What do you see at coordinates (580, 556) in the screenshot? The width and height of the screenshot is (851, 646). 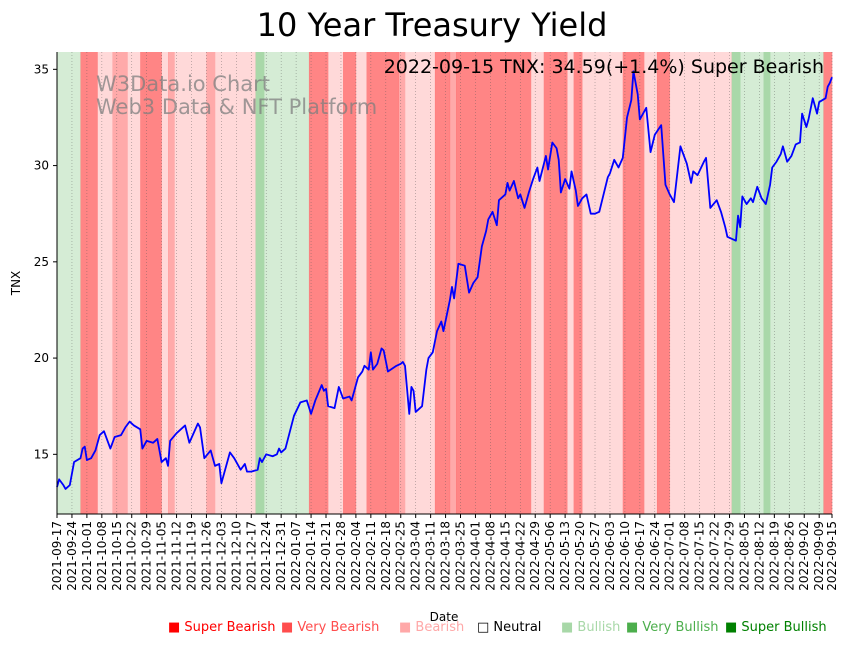 I see `x-tick-label: 2022-05-20` at bounding box center [580, 556].